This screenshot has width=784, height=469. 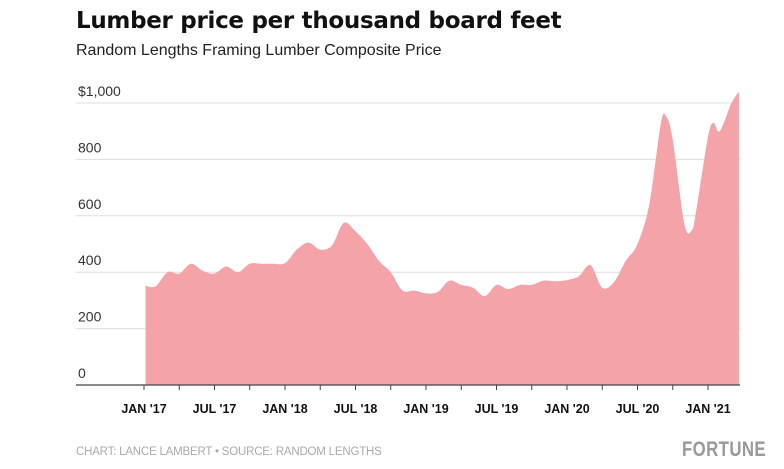 I want to click on x-tick-label: JAN '17, so click(x=143, y=409).